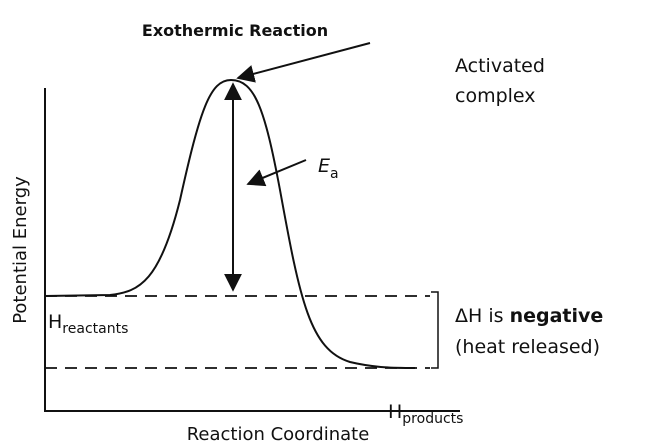 The width and height of the screenshot is (646, 447). I want to click on complex-line: complex, so click(495, 96).